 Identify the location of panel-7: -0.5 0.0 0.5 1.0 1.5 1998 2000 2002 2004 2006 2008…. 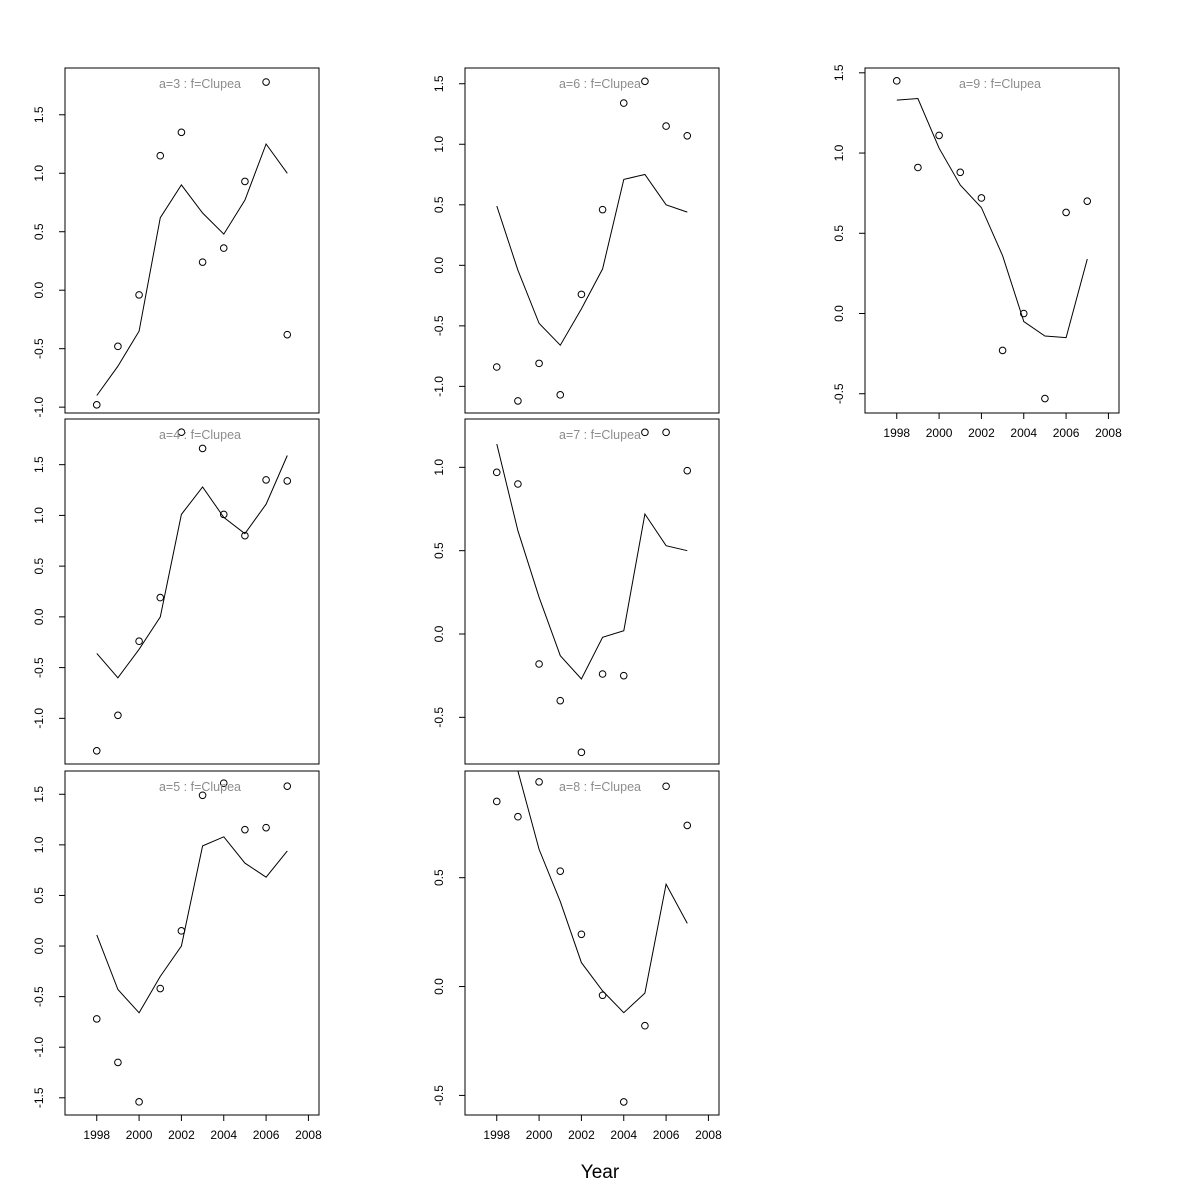
(977, 252).